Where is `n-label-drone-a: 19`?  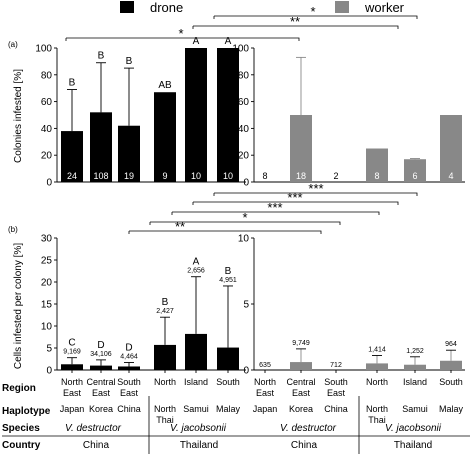 n-label-drone-a: 19 is located at coordinates (129, 176).